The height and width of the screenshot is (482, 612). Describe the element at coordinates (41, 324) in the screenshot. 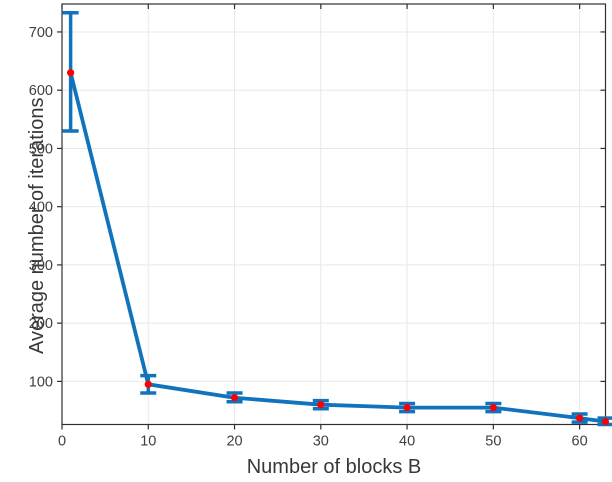

I see `y-tick-label: 200` at that location.